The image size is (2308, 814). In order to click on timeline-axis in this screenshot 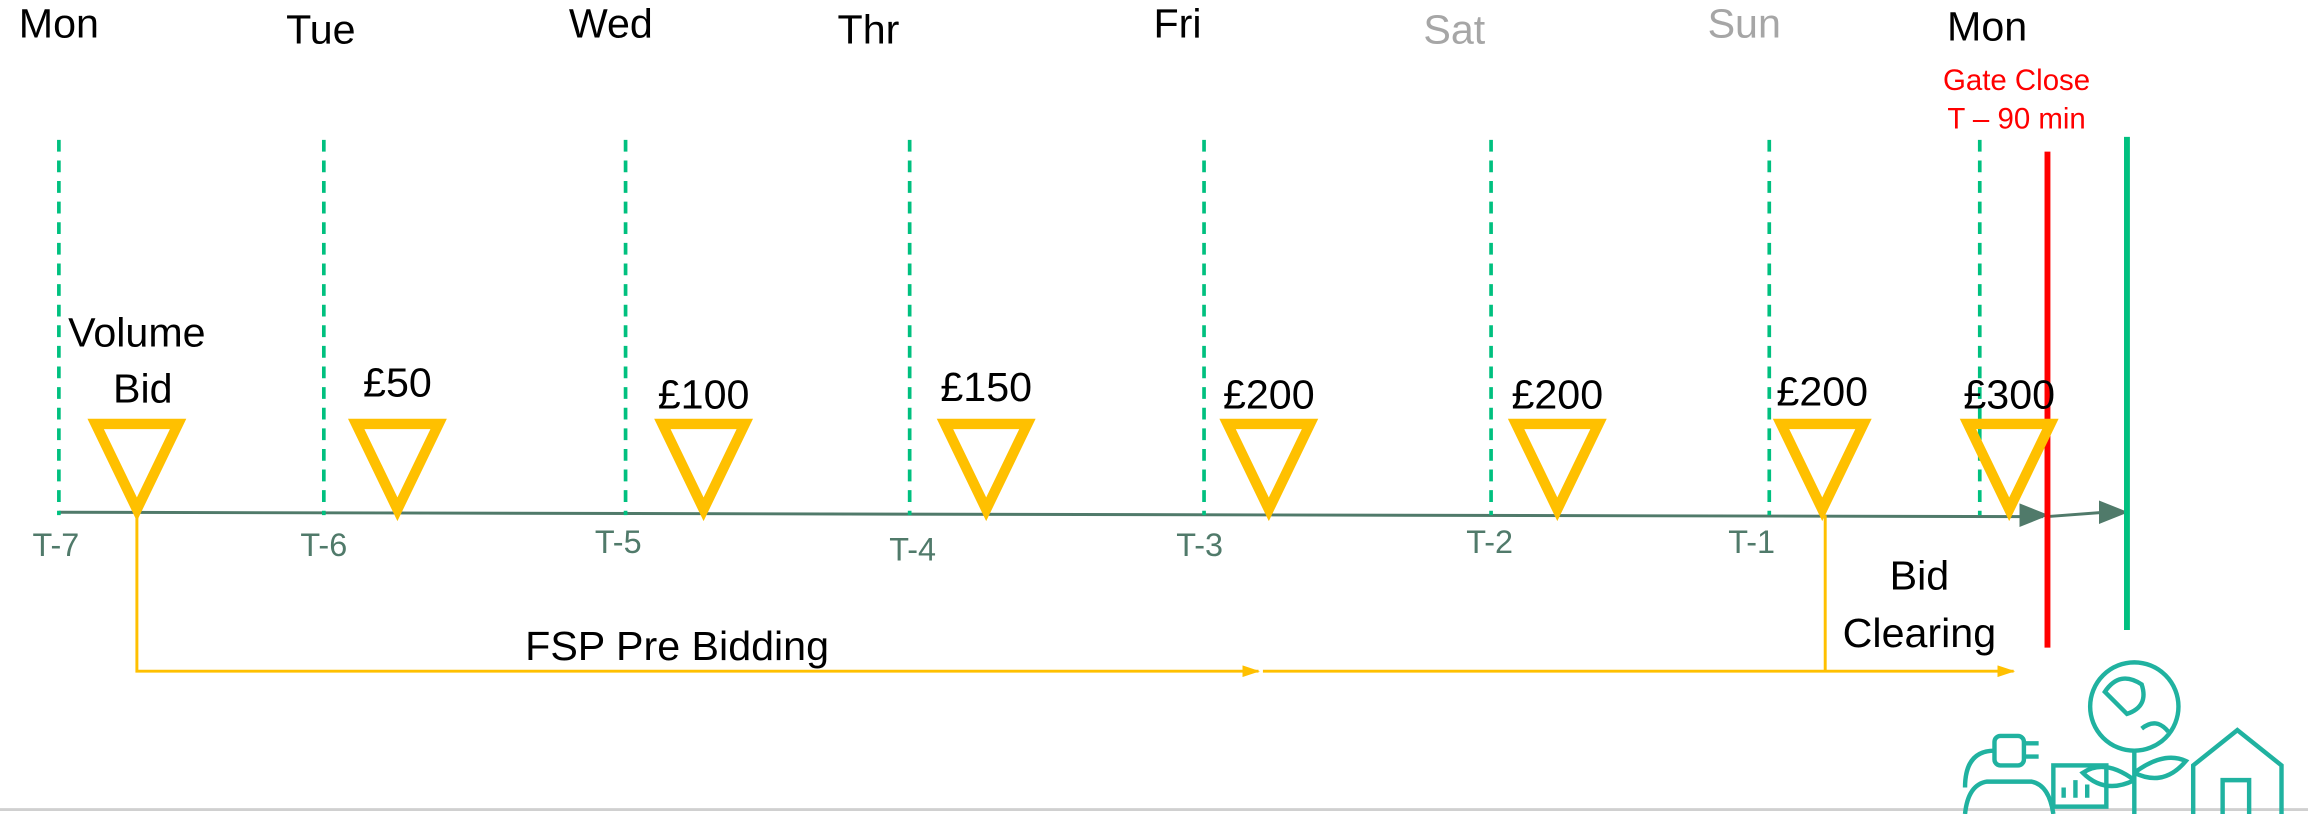, I will do `click(1051, 514)`.